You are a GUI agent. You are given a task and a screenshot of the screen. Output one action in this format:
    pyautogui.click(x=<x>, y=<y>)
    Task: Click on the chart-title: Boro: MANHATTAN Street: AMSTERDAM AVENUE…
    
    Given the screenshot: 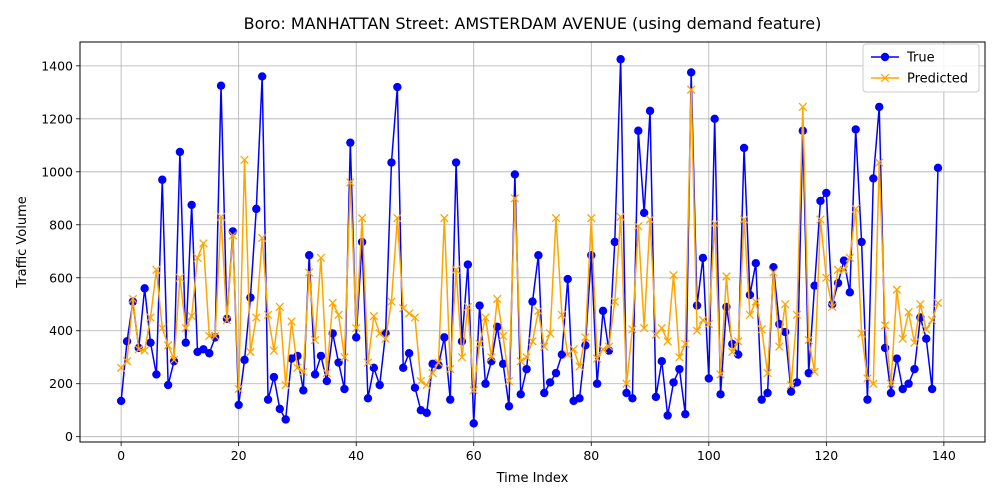 What is the action you would take?
    pyautogui.click(x=533, y=23)
    